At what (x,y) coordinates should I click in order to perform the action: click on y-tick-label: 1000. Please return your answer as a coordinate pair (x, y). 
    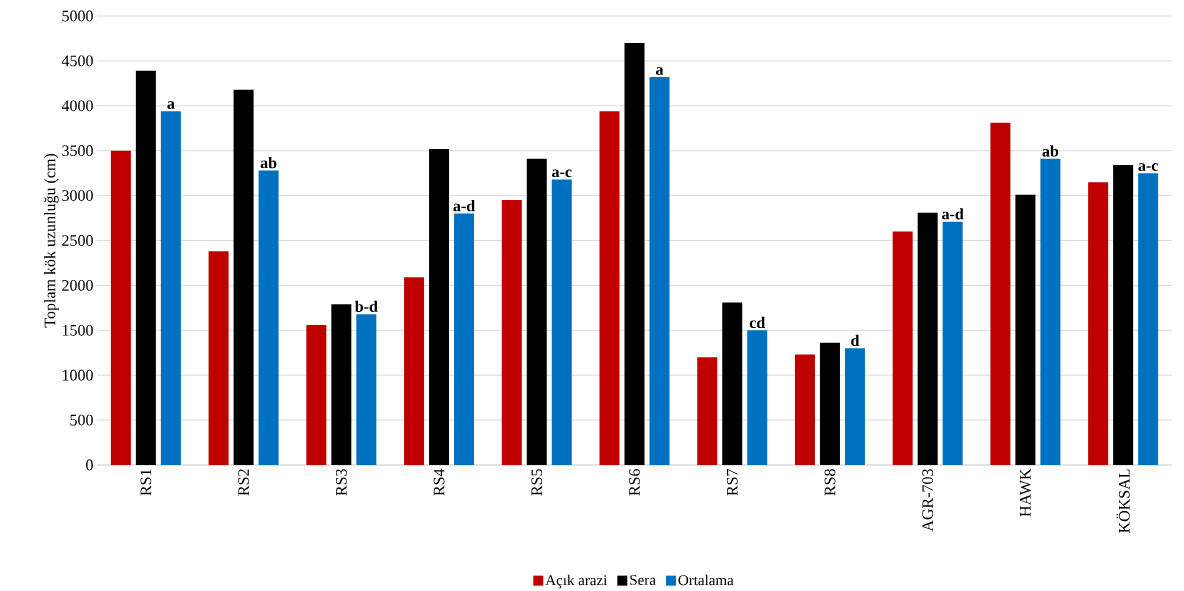
    Looking at the image, I should click on (77, 375).